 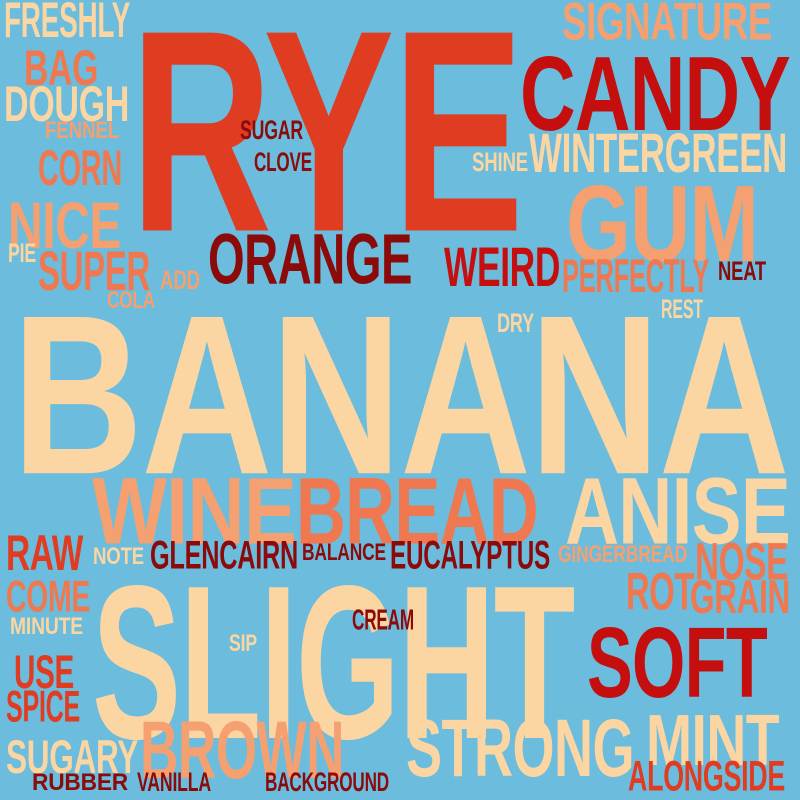 What do you see at coordinates (194, 512) in the screenshot?
I see `word-wine: WINE` at bounding box center [194, 512].